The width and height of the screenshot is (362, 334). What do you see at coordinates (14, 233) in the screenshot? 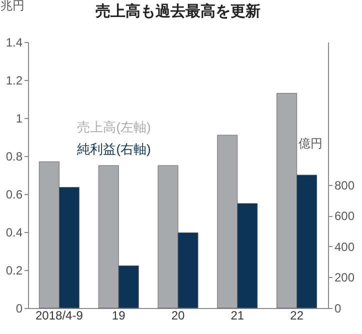
I see `y-tick-label: 0.4` at bounding box center [14, 233].